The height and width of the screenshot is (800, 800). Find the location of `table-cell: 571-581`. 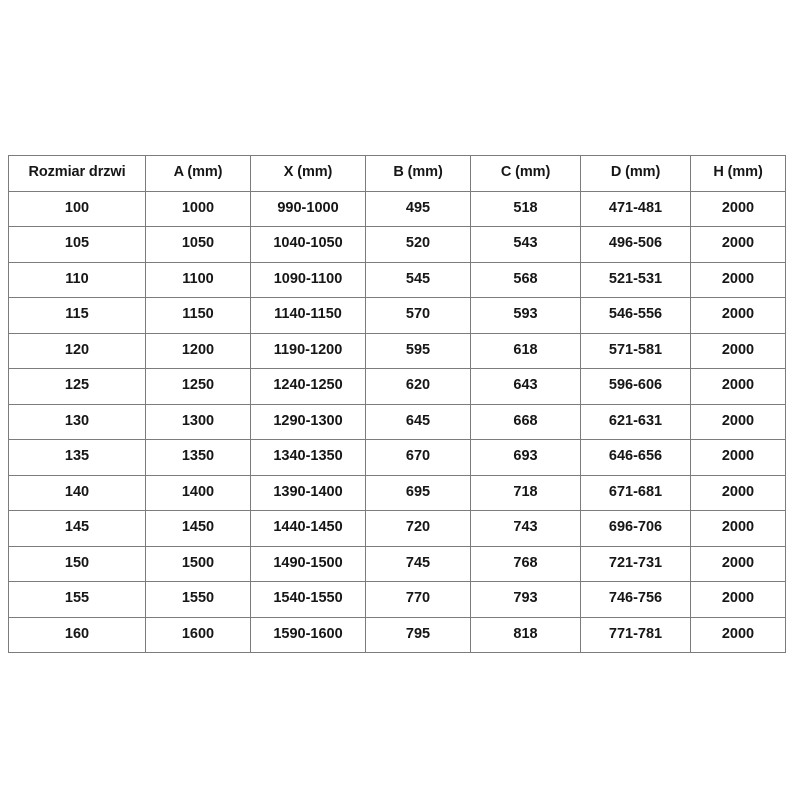

table-cell: 571-581 is located at coordinates (635, 350).